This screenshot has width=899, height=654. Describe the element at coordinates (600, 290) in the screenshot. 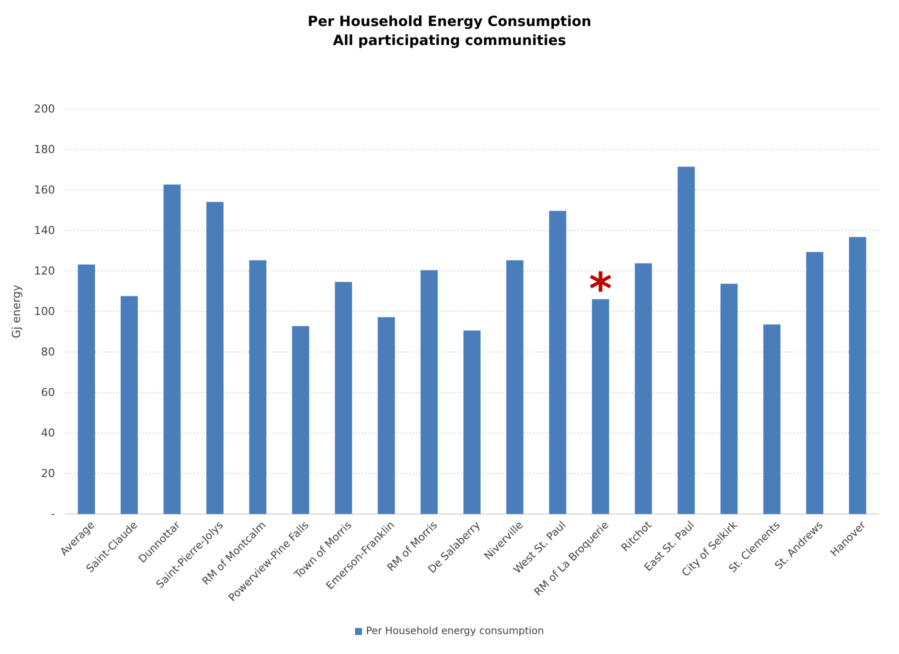

I see `annotation: *` at that location.